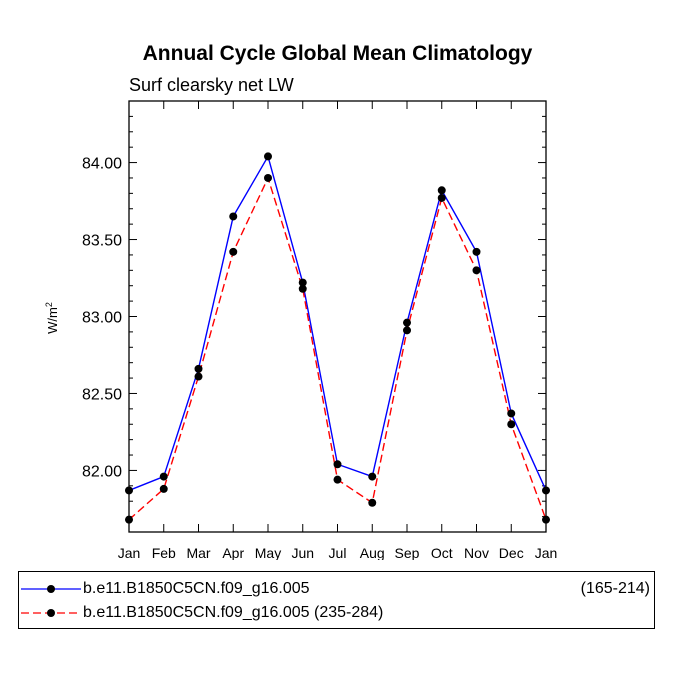  What do you see at coordinates (407, 330) in the screenshot?
I see `series-2-point-sep` at bounding box center [407, 330].